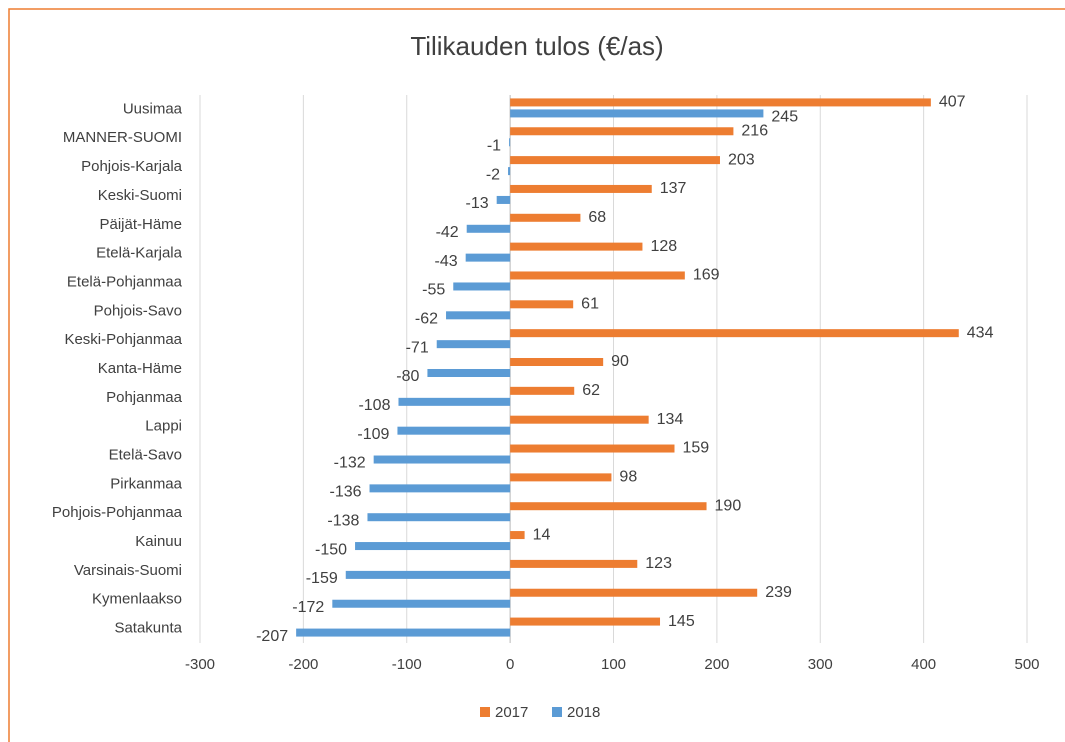 This screenshot has height=742, width=1065. I want to click on data-label: 90, so click(620, 361).